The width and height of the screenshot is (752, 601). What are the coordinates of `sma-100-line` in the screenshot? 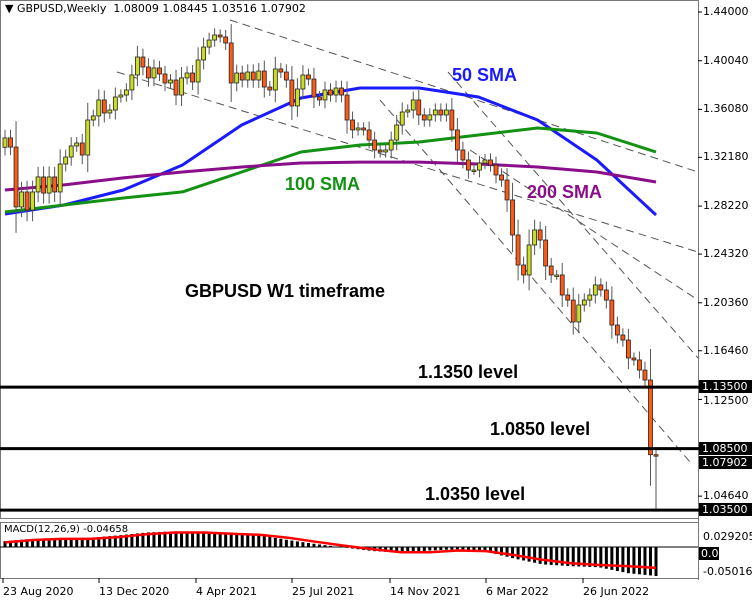 It's located at (330, 170).